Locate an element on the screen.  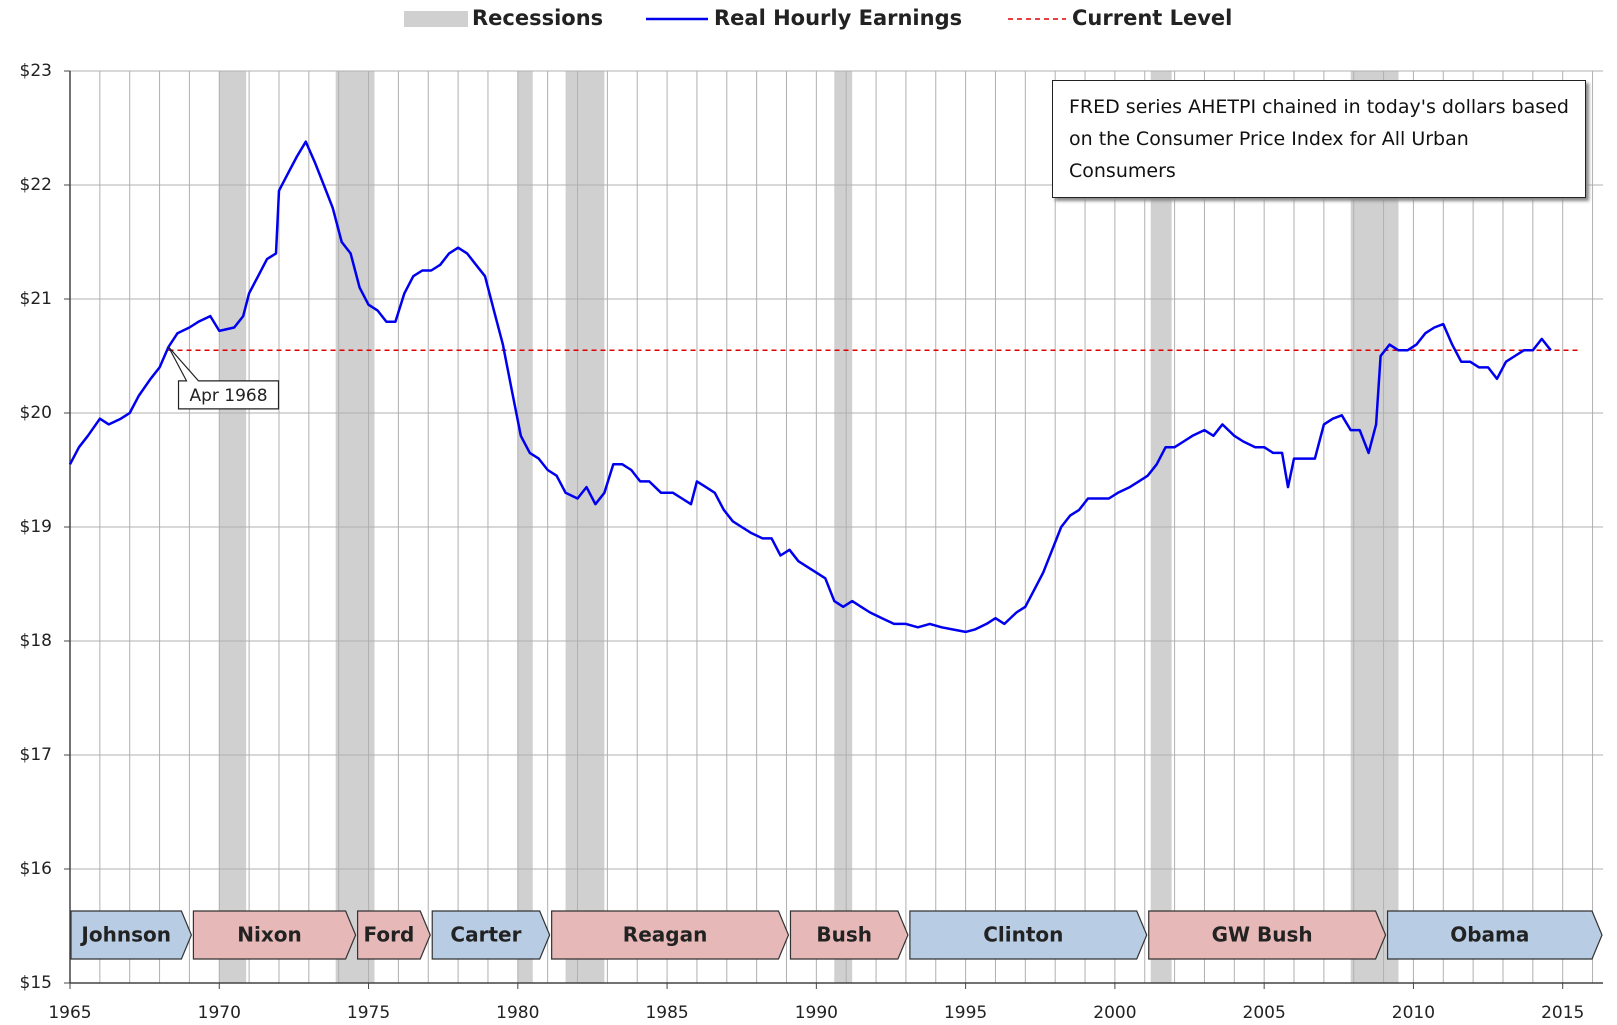
y-tick-label: $20 is located at coordinates (36, 413).